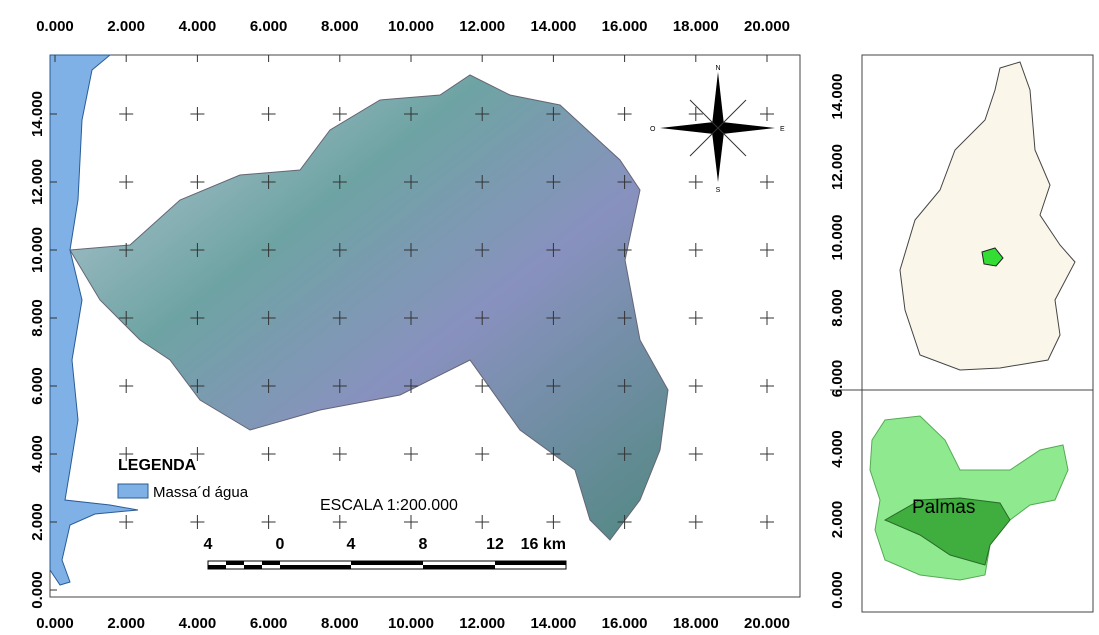 The image size is (1099, 635). What do you see at coordinates (201, 492) in the screenshot?
I see `legend-item: Massa´d água` at bounding box center [201, 492].